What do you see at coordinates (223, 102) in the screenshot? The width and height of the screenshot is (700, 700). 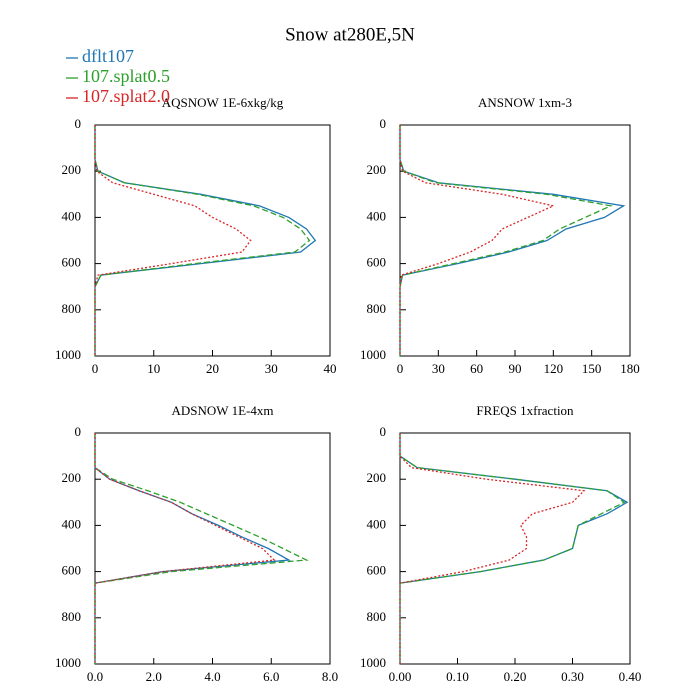 I see `panel-title: AQSNOW 1E-6xkg/kg` at bounding box center [223, 102].